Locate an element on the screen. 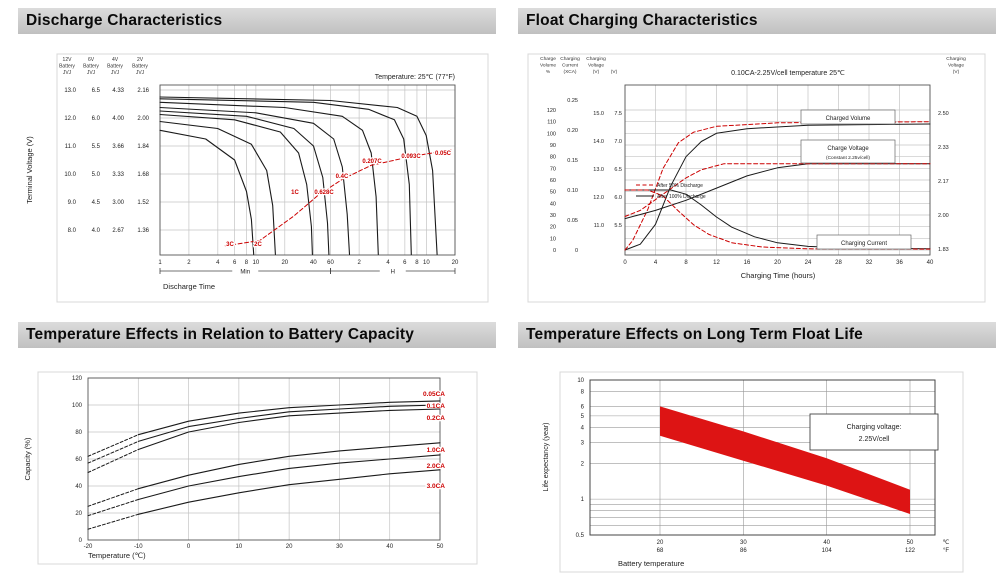 The height and width of the screenshot is (582, 1000). series-rate-label: 0.05CA is located at coordinates (434, 394).